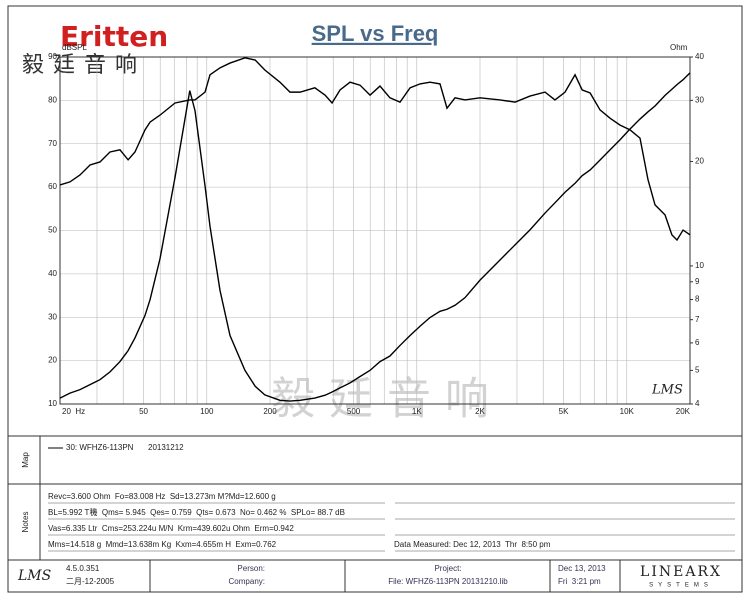 This screenshot has width=750, height=600. What do you see at coordinates (417, 411) in the screenshot?
I see `x-tick-label: 1K` at bounding box center [417, 411].